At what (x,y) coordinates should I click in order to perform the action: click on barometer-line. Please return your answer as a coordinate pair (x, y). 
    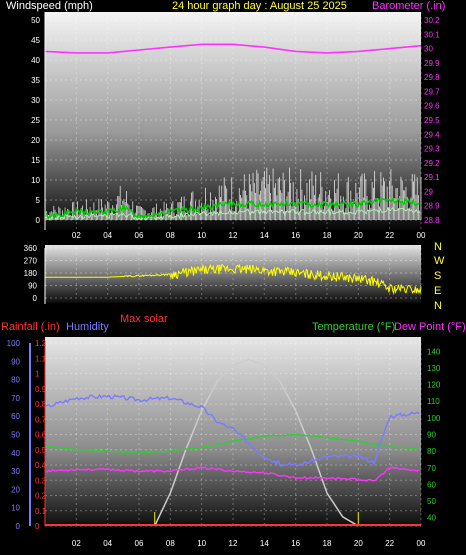
    Looking at the image, I should click on (233, 48).